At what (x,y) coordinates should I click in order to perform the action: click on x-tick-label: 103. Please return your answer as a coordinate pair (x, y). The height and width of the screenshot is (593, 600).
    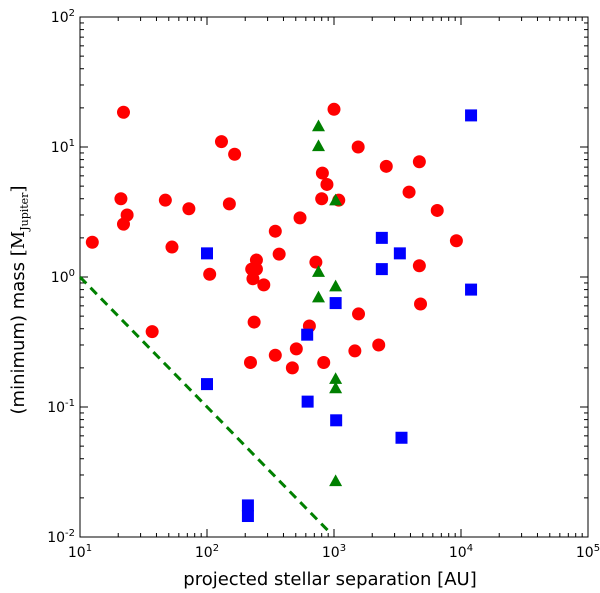
    Looking at the image, I should click on (334, 552).